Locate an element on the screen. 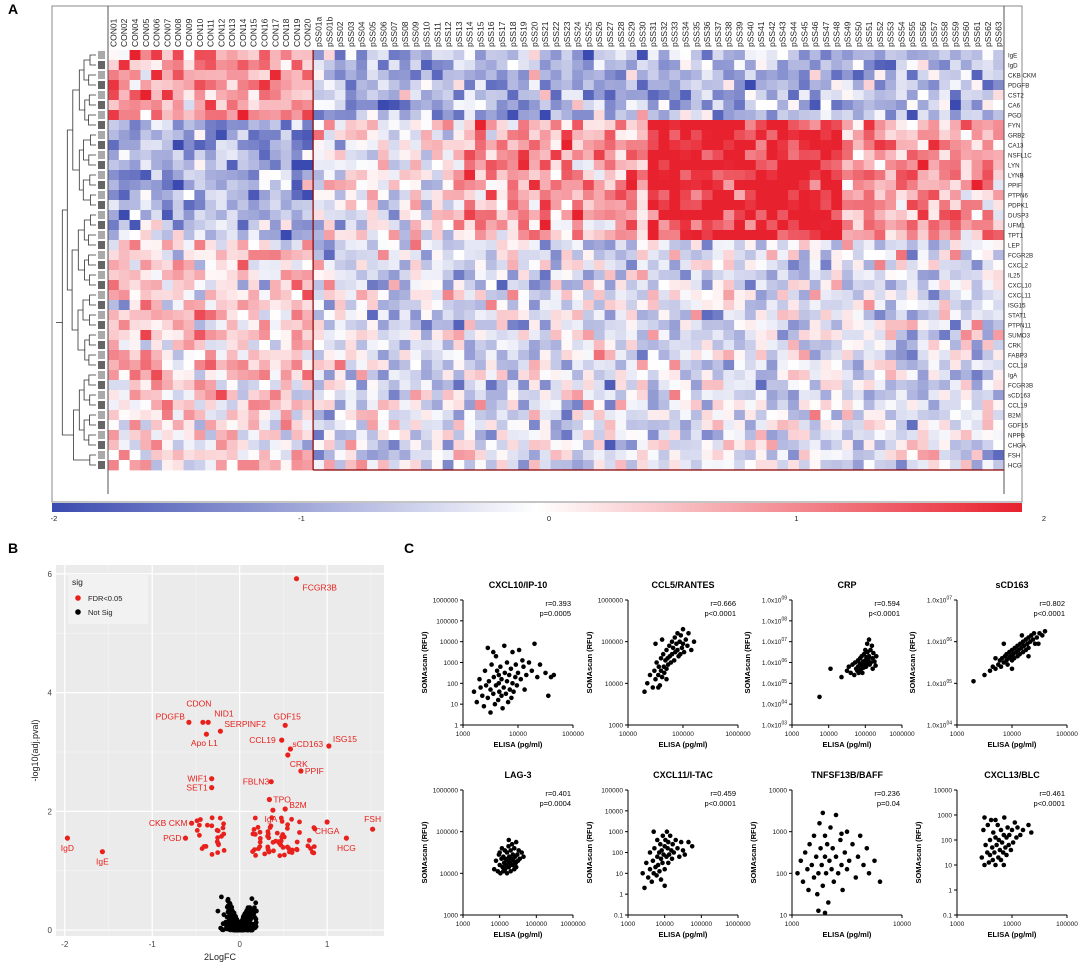 The height and width of the screenshot is (978, 1084). point-label: B2M is located at coordinates (297, 805).